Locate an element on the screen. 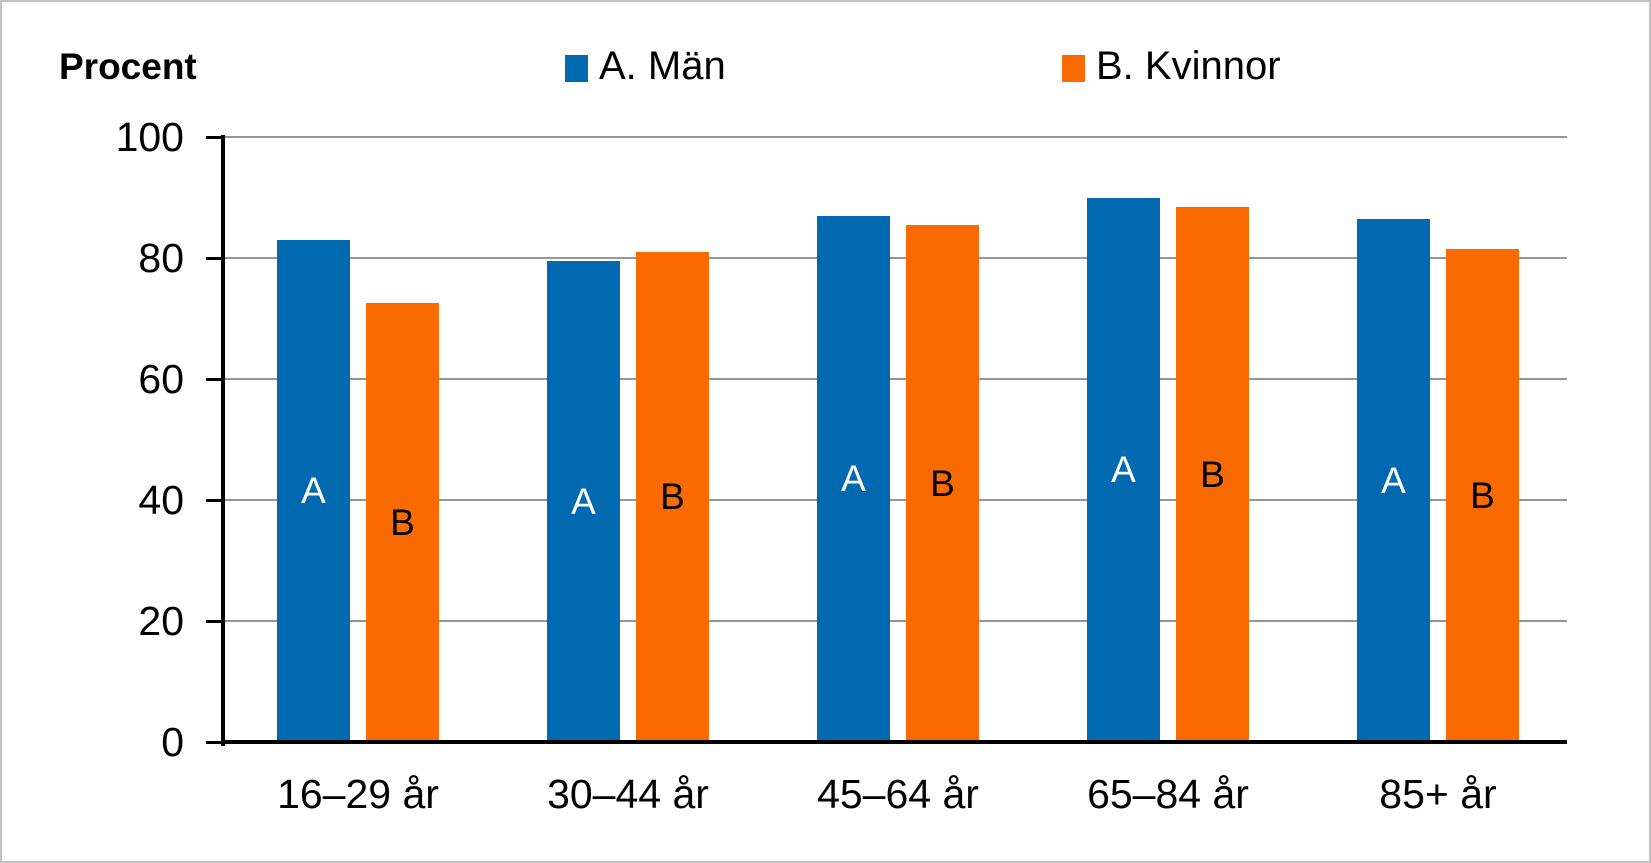  y-tick-label-80: 80 is located at coordinates (161, 258).